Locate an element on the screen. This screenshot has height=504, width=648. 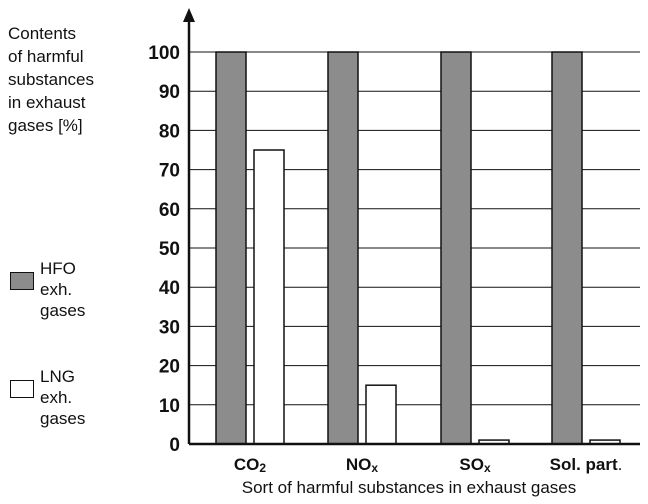
y-tick-label-40: 40 is located at coordinates (169, 288).